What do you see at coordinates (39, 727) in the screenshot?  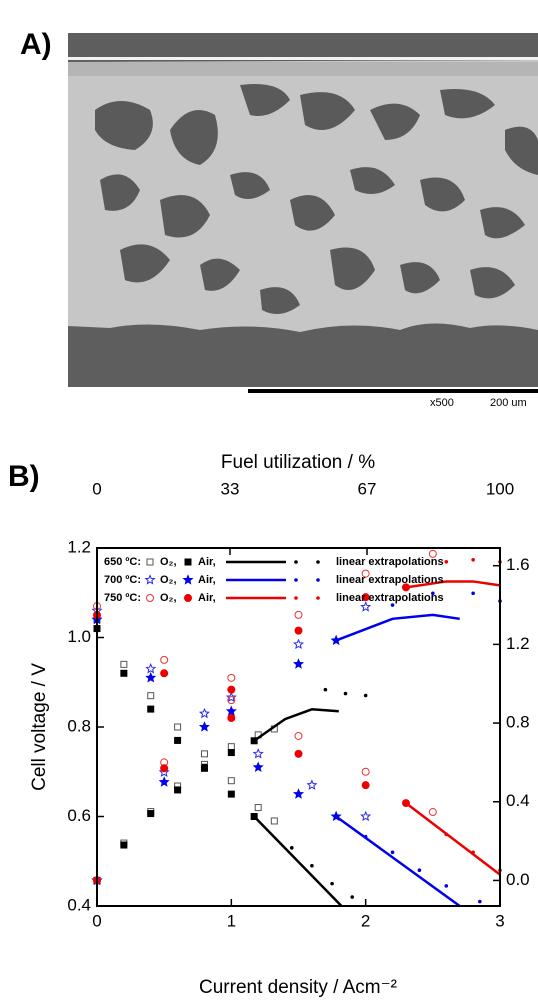 I see `y-axis-label: Cell voltage / V` at bounding box center [39, 727].